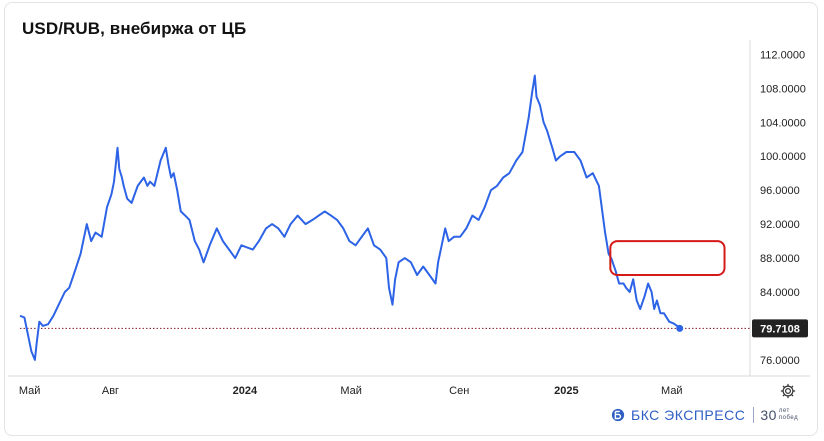 This screenshot has width=824, height=441. Describe the element at coordinates (459, 391) in the screenshot. I see `x-tick-label: Сен` at that location.